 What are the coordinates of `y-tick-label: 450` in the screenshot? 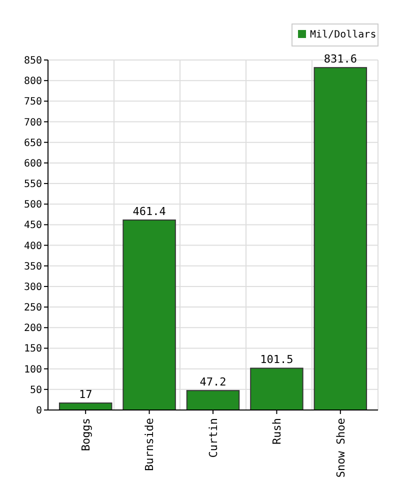 It's located at (33, 226).